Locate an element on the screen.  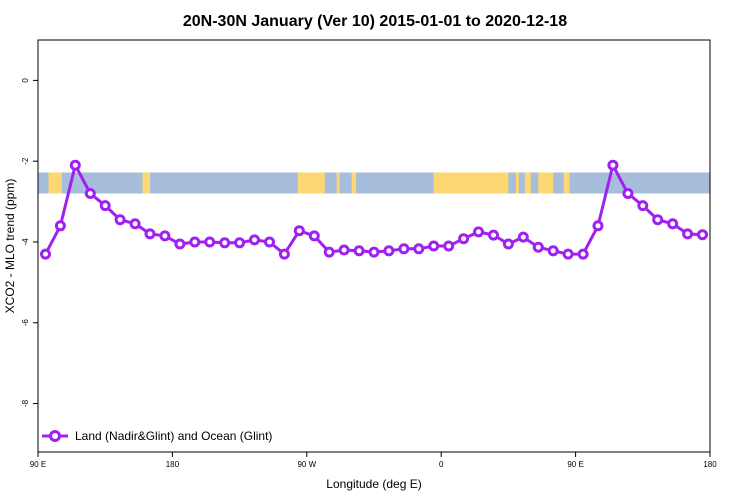
legend-marker is located at coordinates (55, 436).